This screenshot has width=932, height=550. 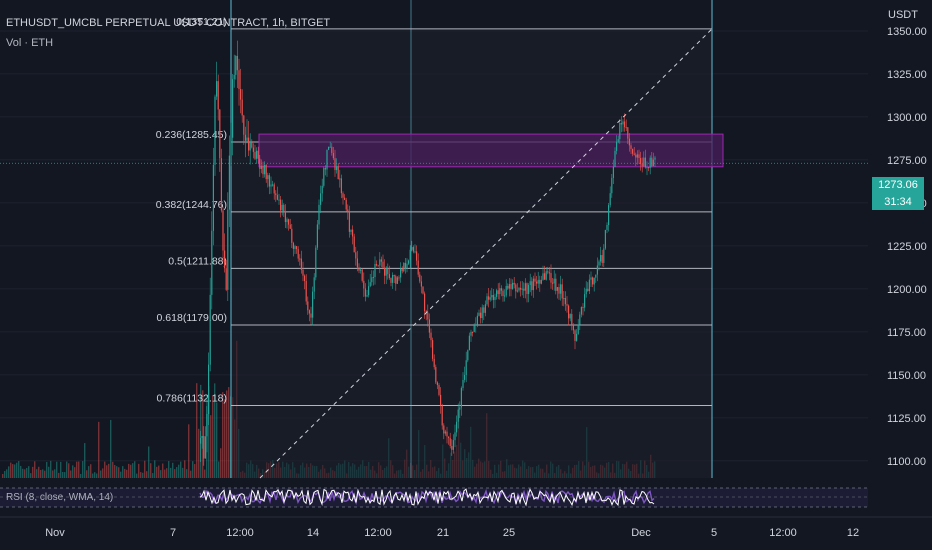 I want to click on price-tick-label: 1325.00, so click(x=907, y=75).